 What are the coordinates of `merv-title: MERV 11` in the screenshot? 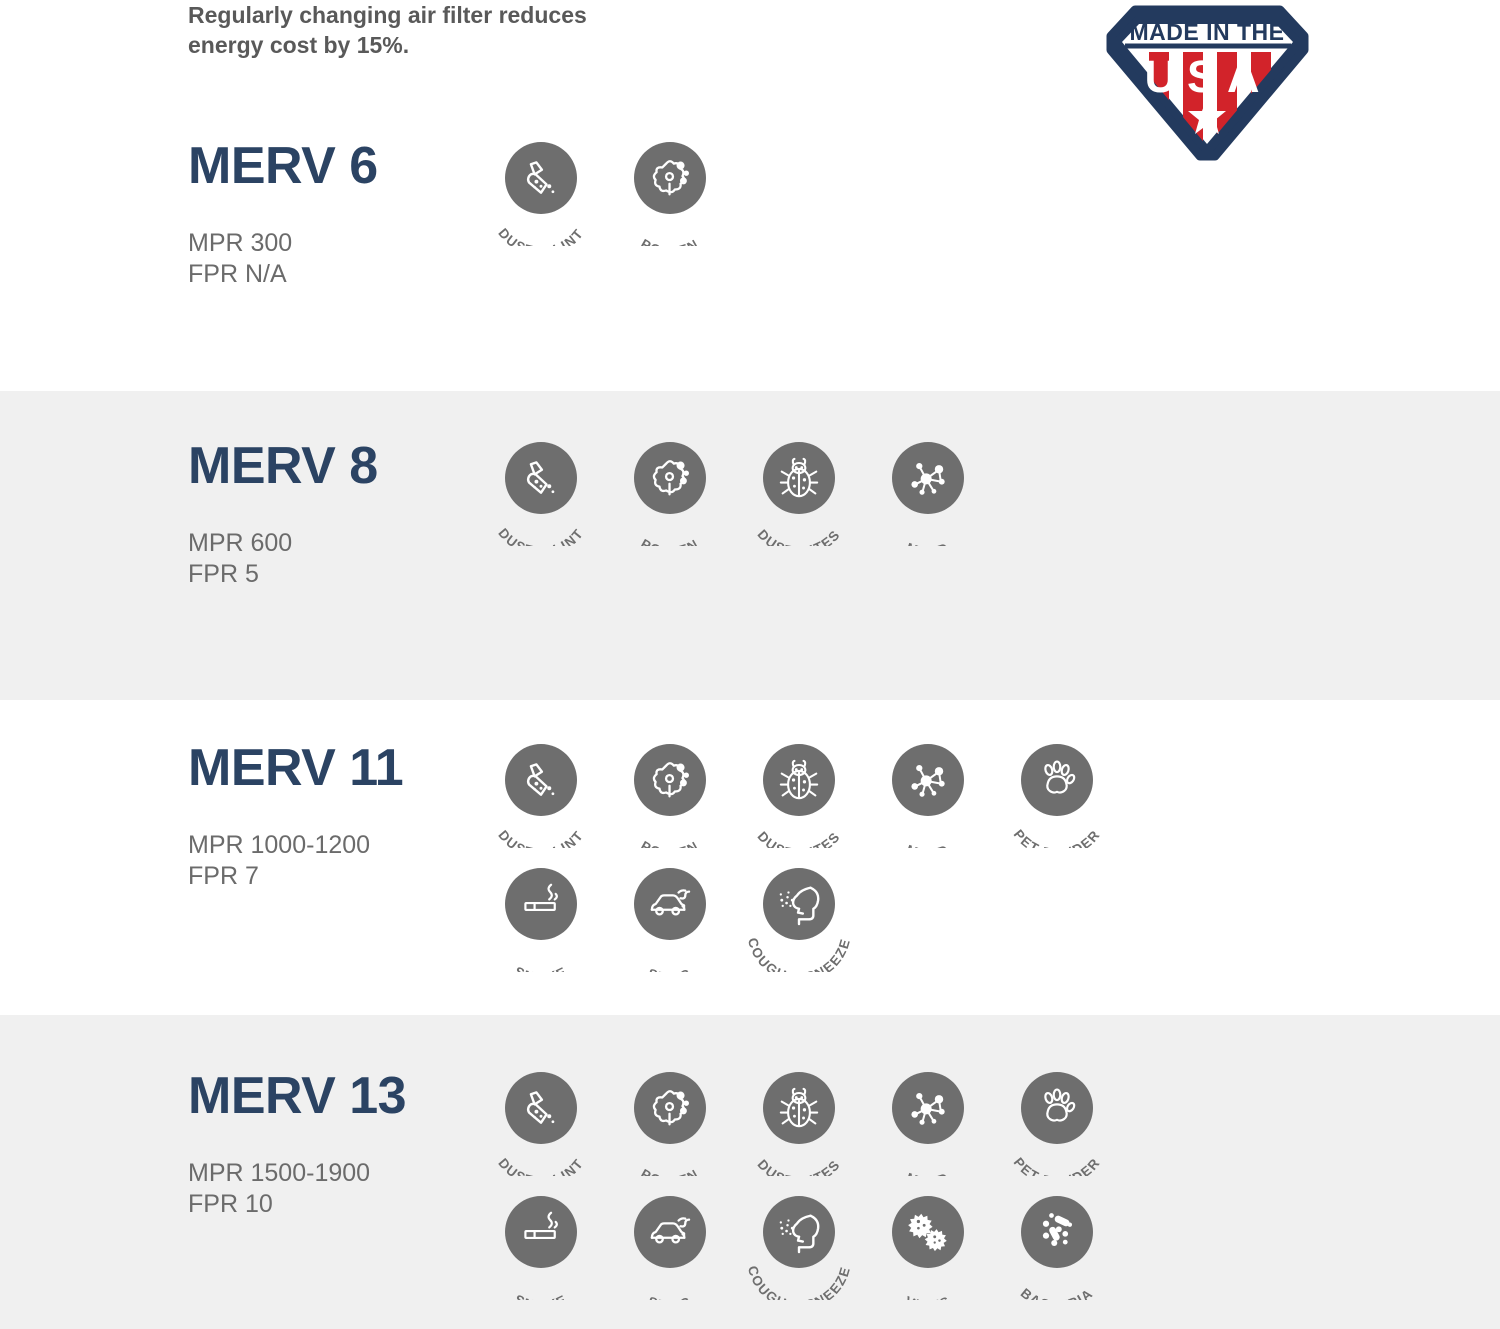 It's located at (296, 768).